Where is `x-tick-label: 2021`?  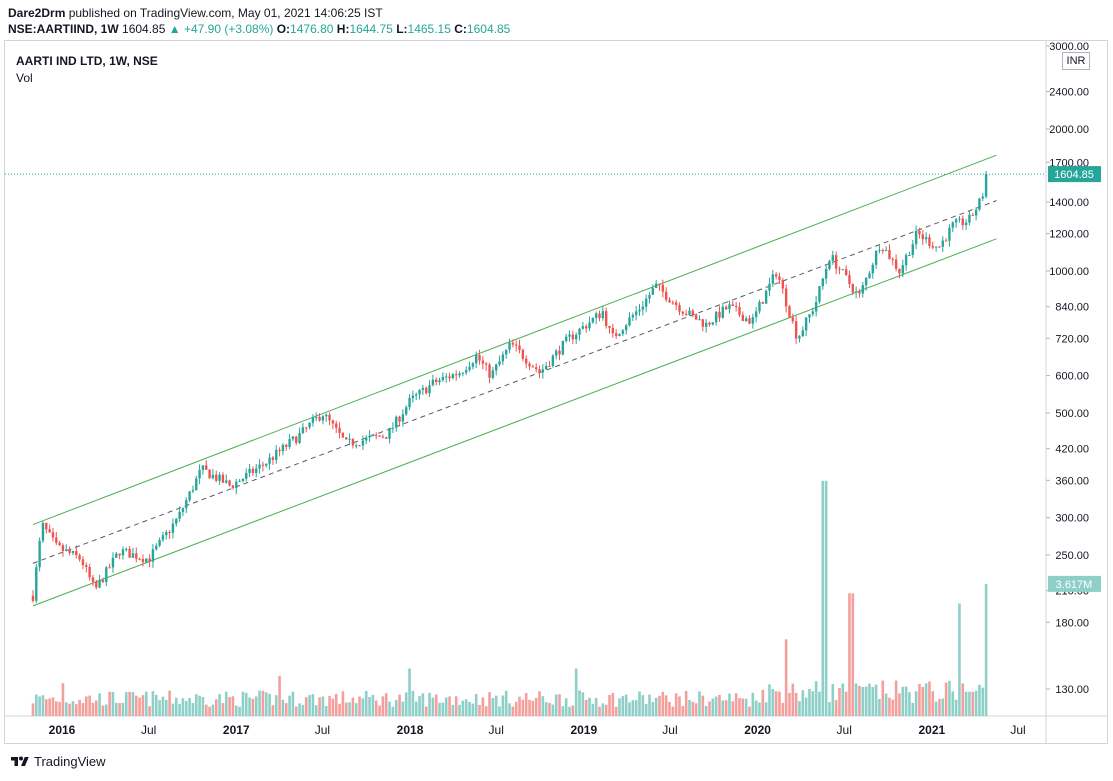
x-tick-label: 2021 is located at coordinates (931, 730).